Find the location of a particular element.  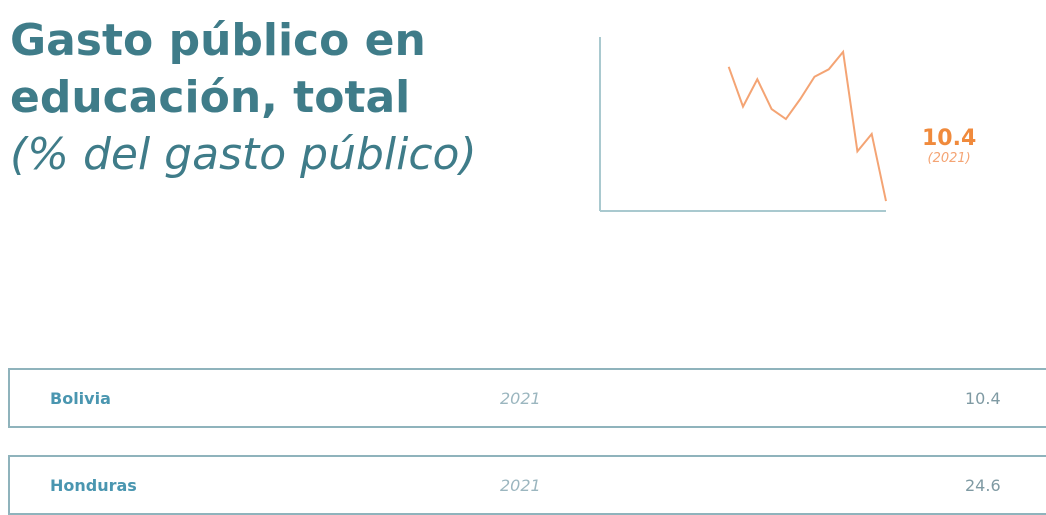

latest-year: (2021) is located at coordinates (949, 158).